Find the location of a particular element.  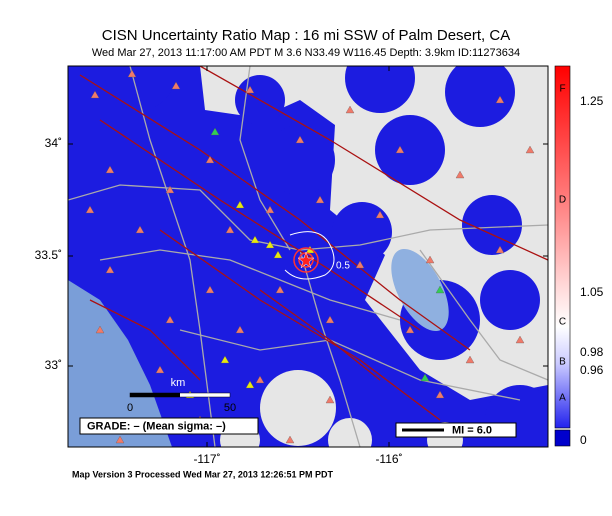

grade-letter: F is located at coordinates (562, 89).